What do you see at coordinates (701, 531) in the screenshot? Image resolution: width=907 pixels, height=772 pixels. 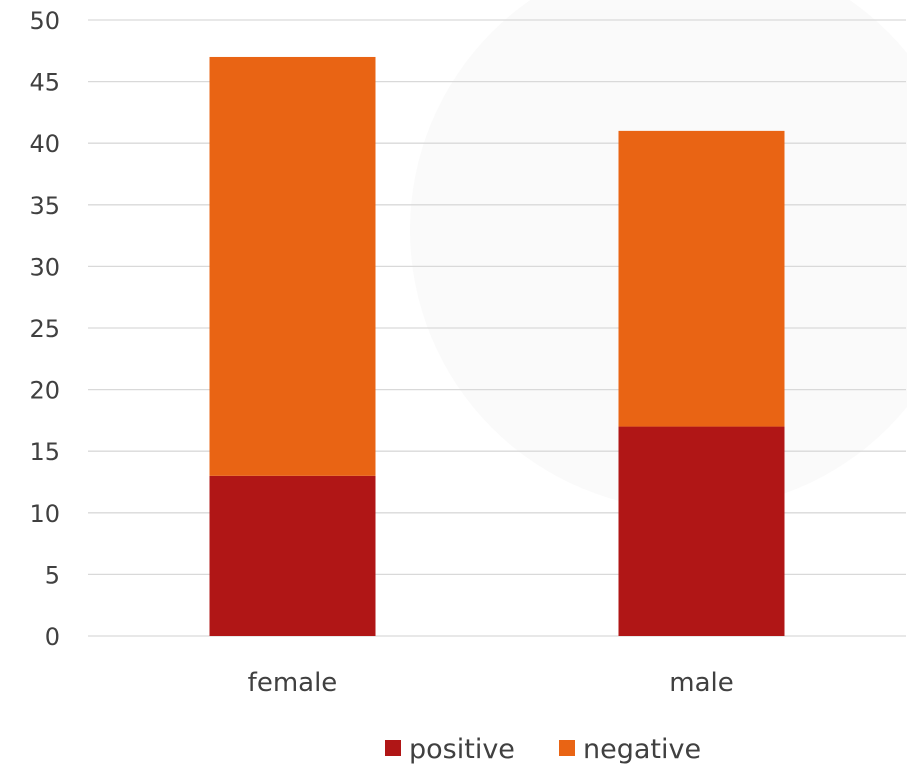 I see `bar-positive-male` at bounding box center [701, 531].